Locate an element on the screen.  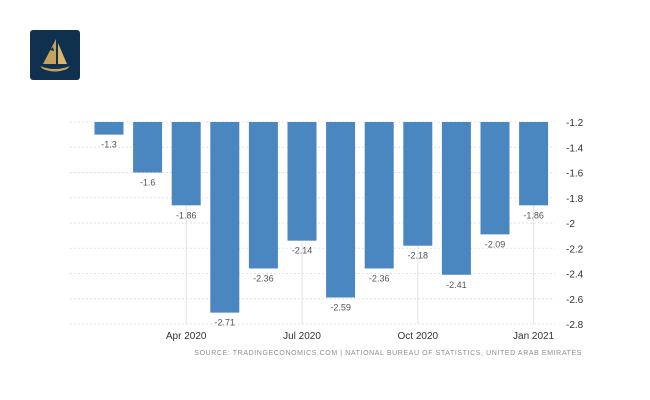
bar-data-label: -2.41 is located at coordinates (456, 285).